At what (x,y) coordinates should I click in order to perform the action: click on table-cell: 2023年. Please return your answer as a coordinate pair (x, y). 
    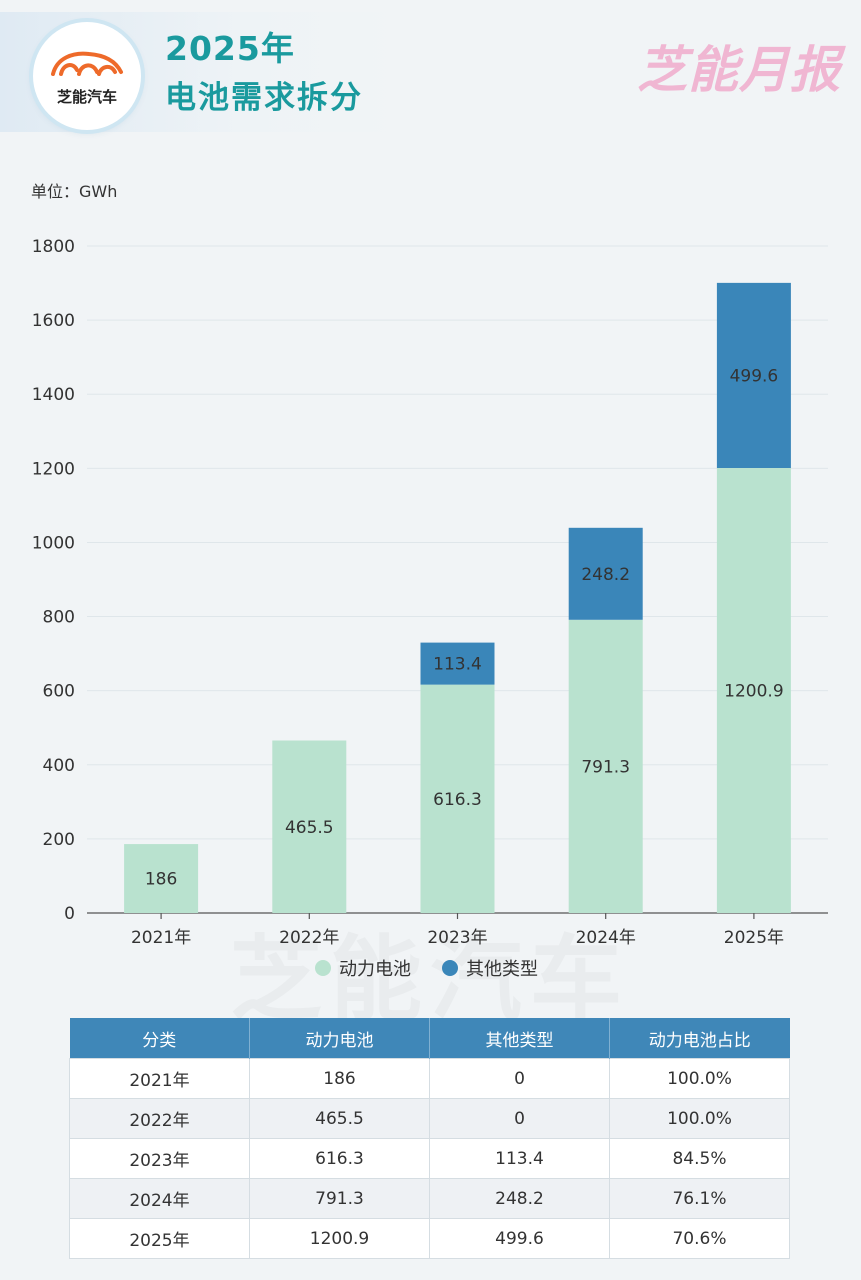
    Looking at the image, I should click on (159, 1158).